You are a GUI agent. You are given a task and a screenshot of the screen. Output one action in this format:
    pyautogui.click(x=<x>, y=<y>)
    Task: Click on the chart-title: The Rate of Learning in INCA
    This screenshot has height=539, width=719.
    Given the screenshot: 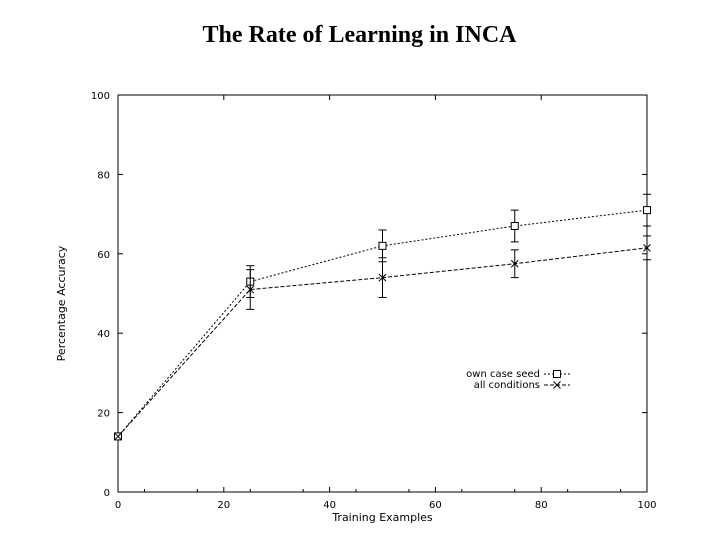 What is the action you would take?
    pyautogui.click(x=359, y=35)
    